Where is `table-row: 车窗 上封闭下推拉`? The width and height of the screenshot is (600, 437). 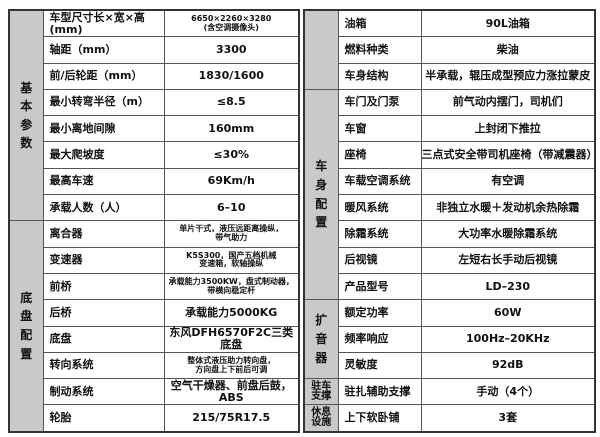 table-row: 车窗 上封闭下推拉 is located at coordinates (450, 129).